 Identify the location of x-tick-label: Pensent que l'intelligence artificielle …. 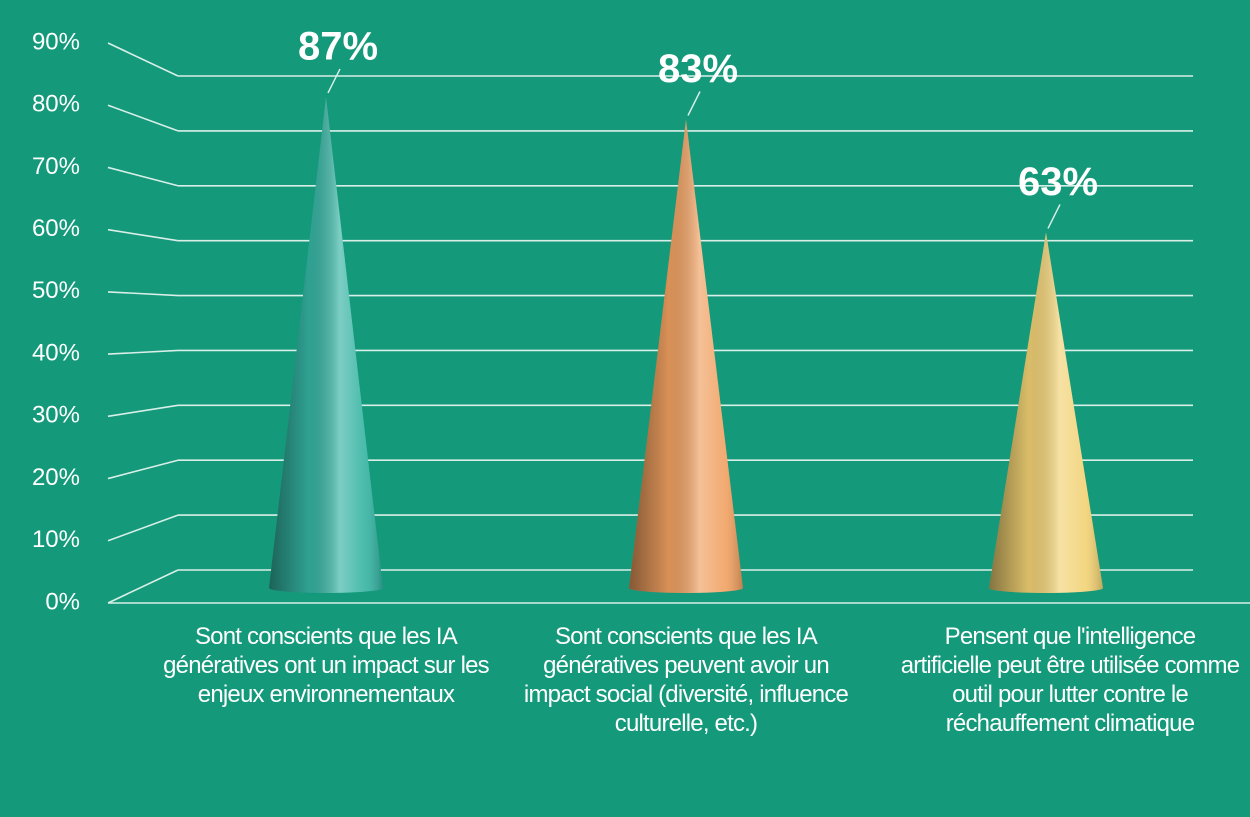
(1070, 680).